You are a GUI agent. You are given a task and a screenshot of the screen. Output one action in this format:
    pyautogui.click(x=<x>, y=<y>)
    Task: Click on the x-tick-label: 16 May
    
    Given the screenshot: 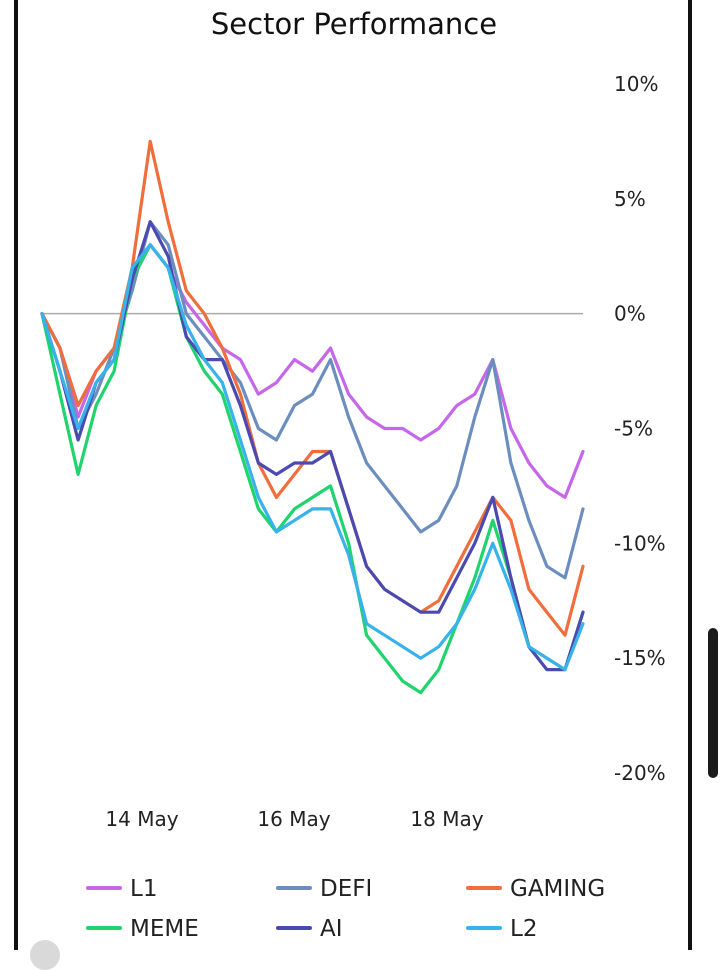 What is the action you would take?
    pyautogui.click(x=293, y=819)
    